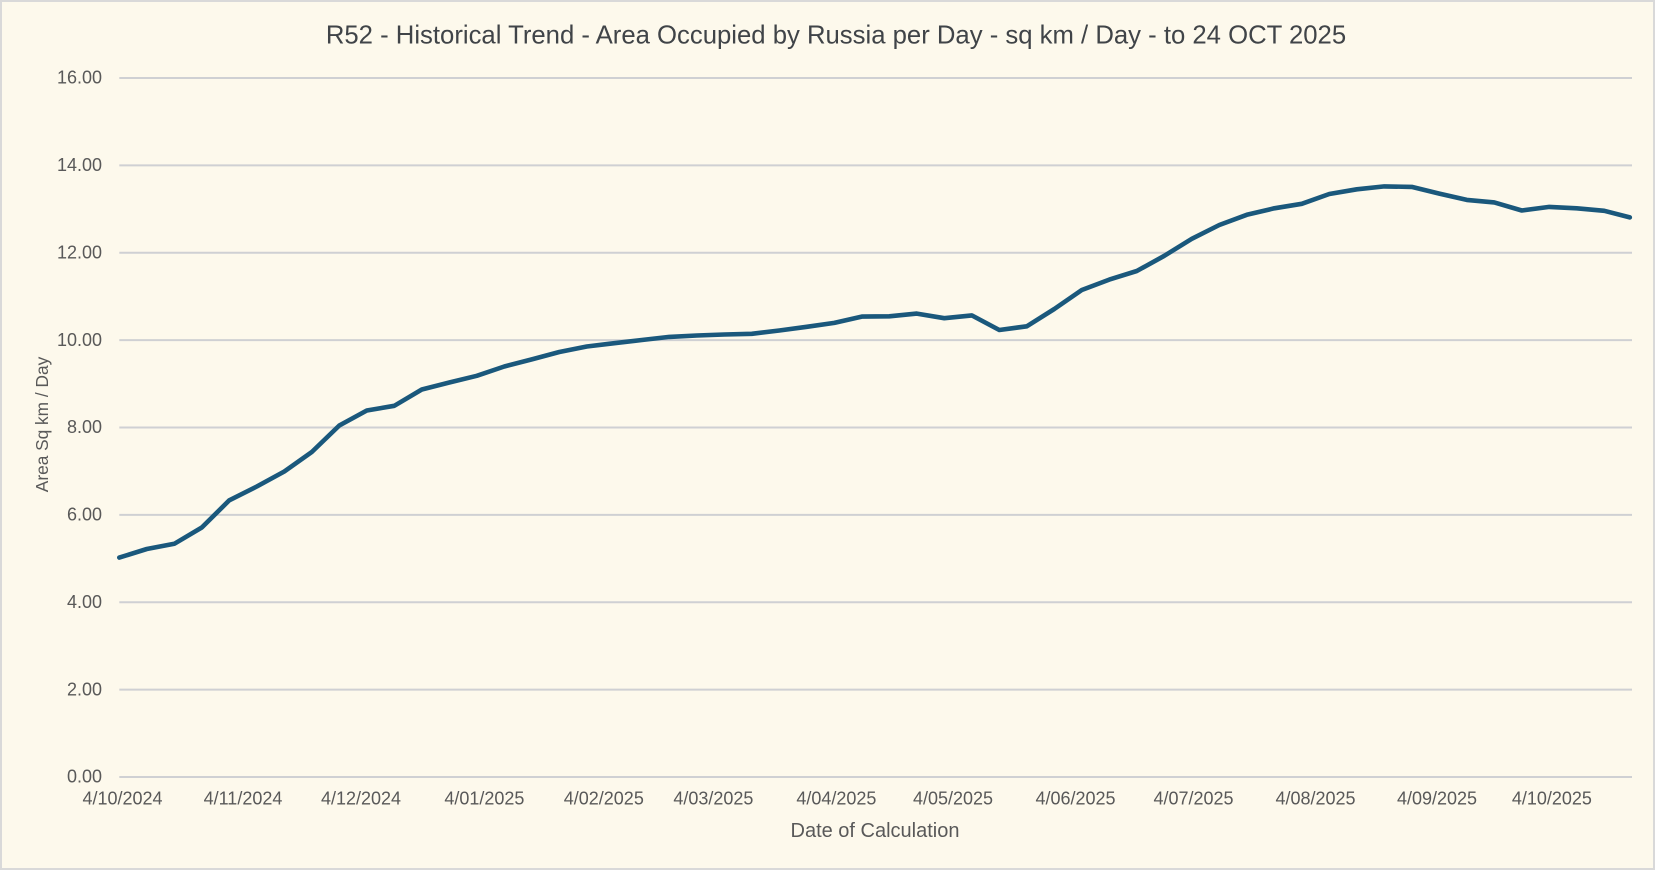 The width and height of the screenshot is (1655, 870). Describe the element at coordinates (122, 799) in the screenshot. I see `svg-text: 4/10/2024` at that location.